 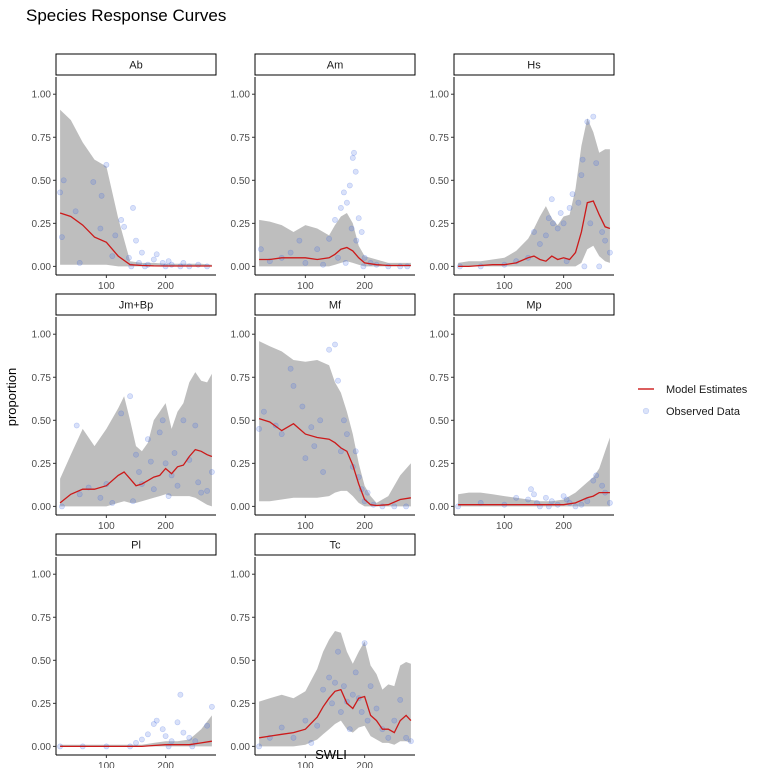 I want to click on confidence-ribbon, so click(x=335, y=240).